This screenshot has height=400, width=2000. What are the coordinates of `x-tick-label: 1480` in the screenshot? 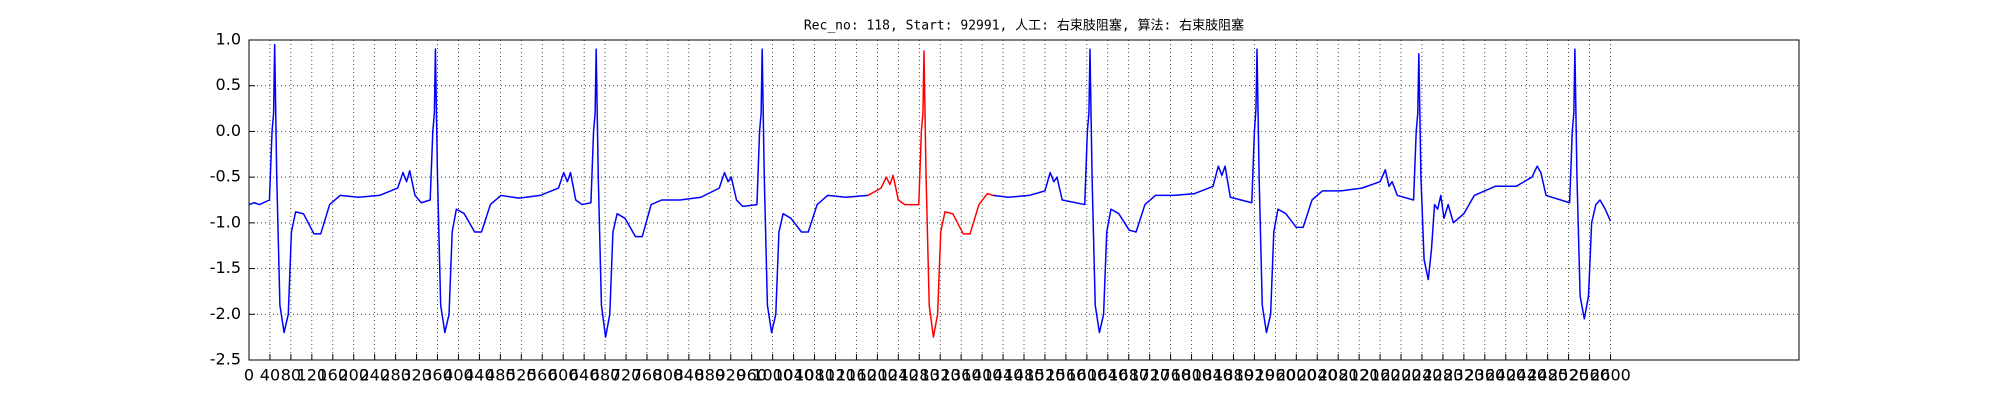 It's located at (1024, 375).